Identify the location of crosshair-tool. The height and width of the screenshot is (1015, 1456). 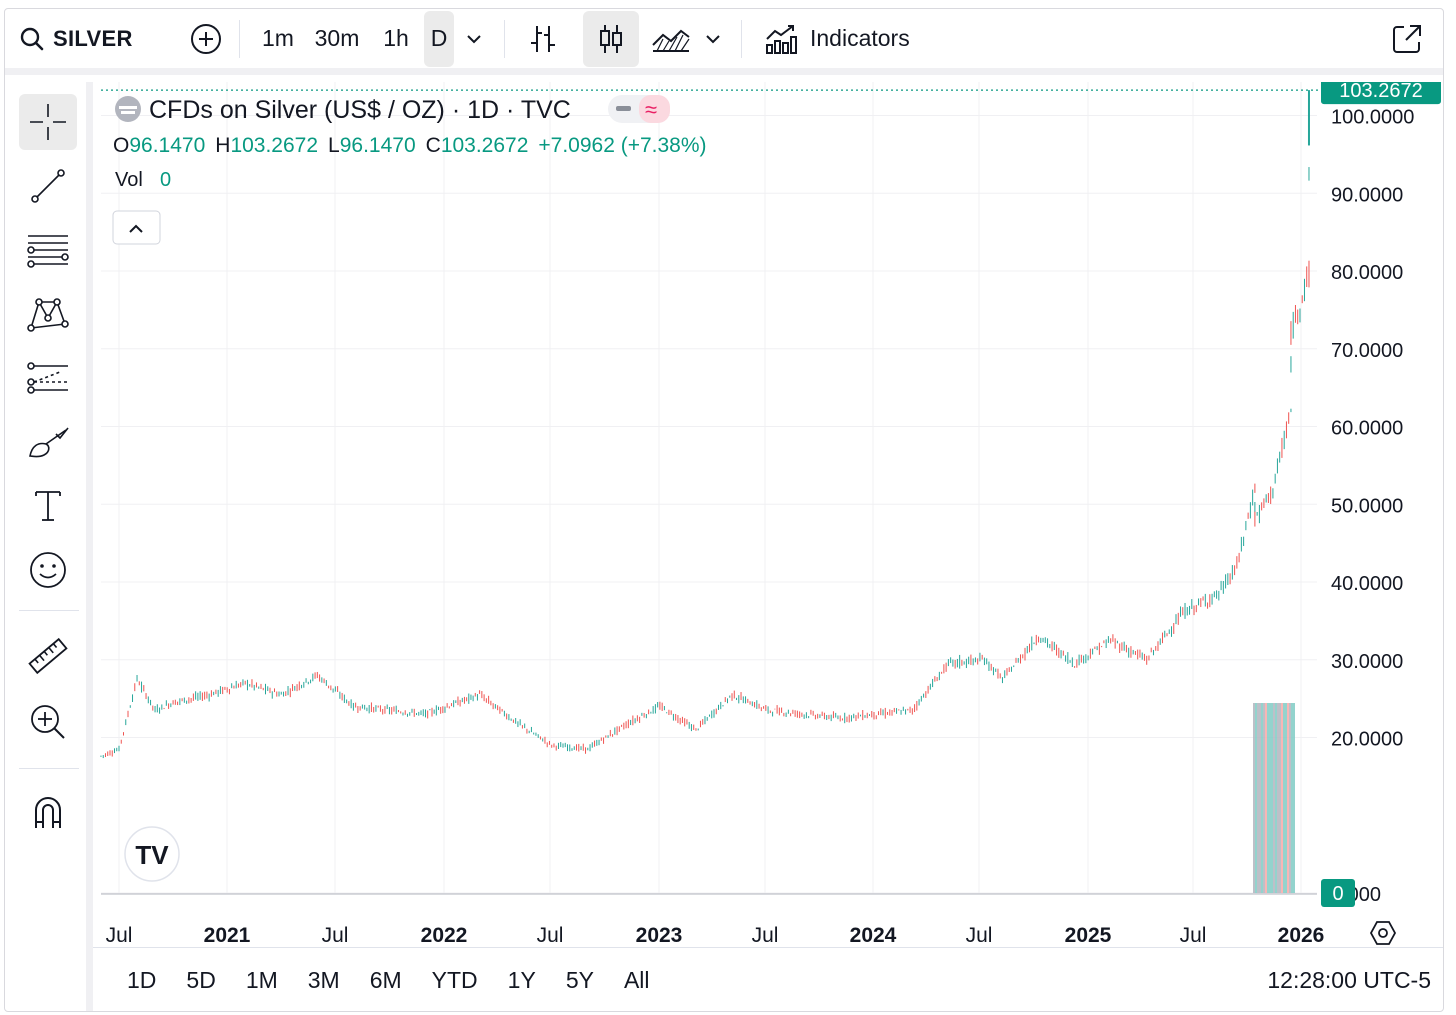
(48, 122).